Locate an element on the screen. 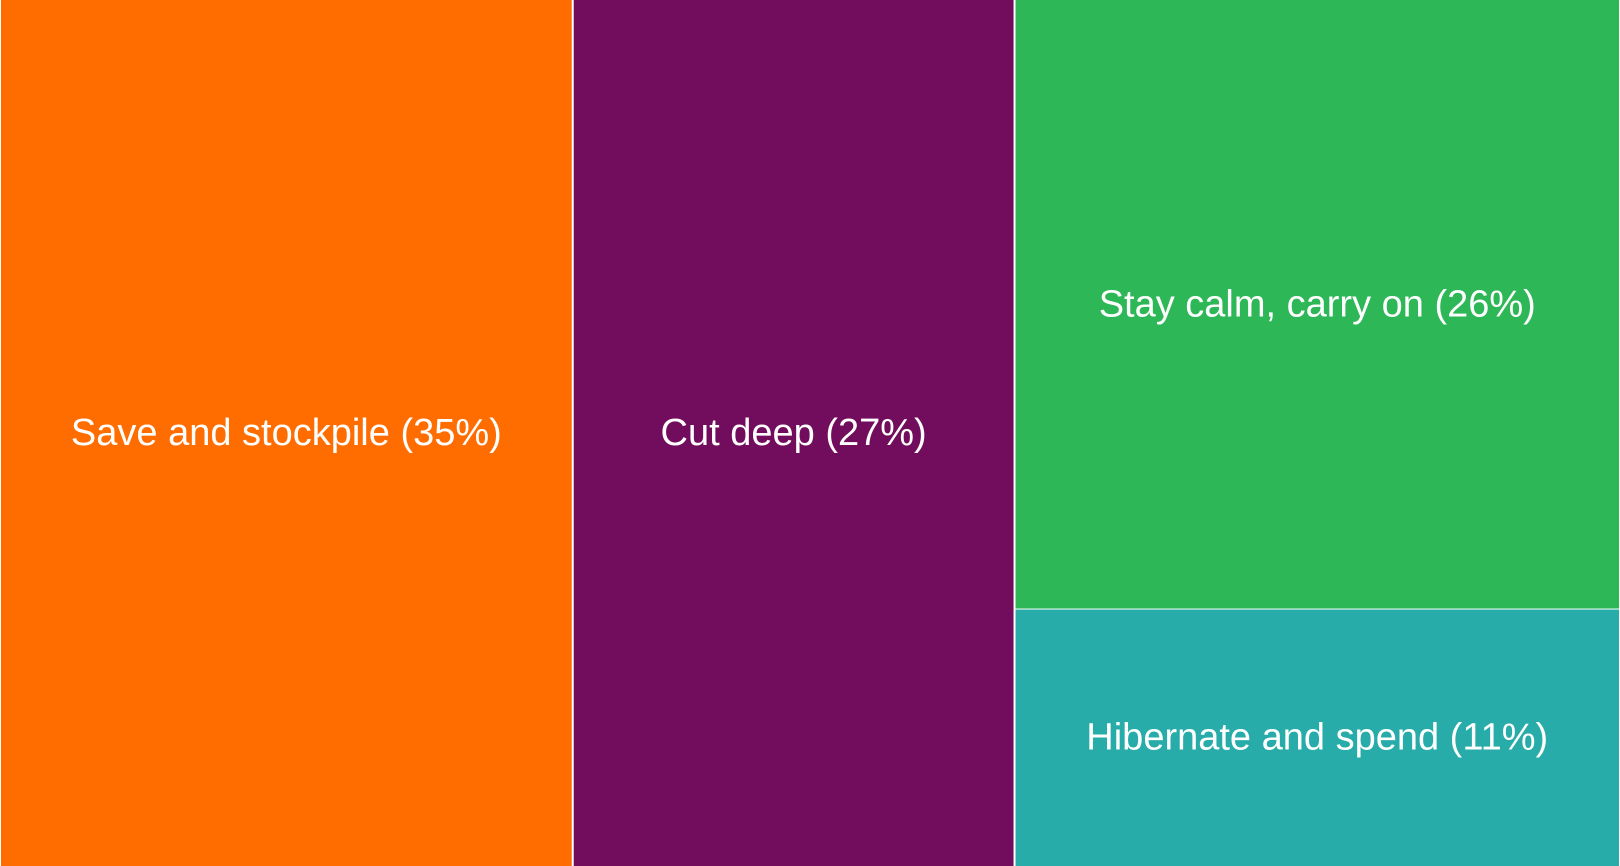  treemap-label-save-and-stockpile: Save and stockpile (35%) is located at coordinates (286, 433).